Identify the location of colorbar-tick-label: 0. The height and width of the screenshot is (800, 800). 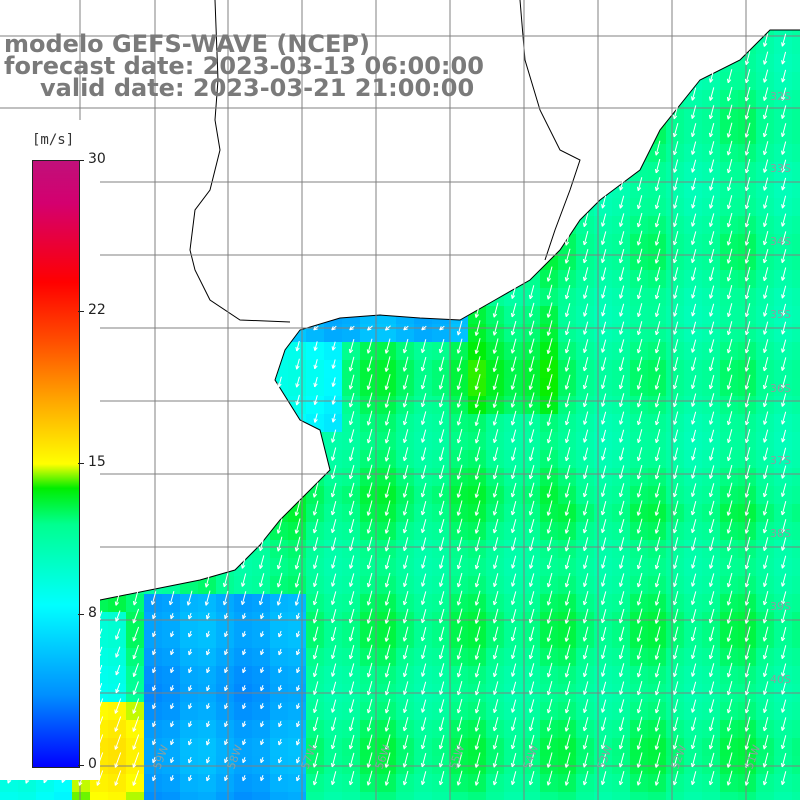
(92, 764).